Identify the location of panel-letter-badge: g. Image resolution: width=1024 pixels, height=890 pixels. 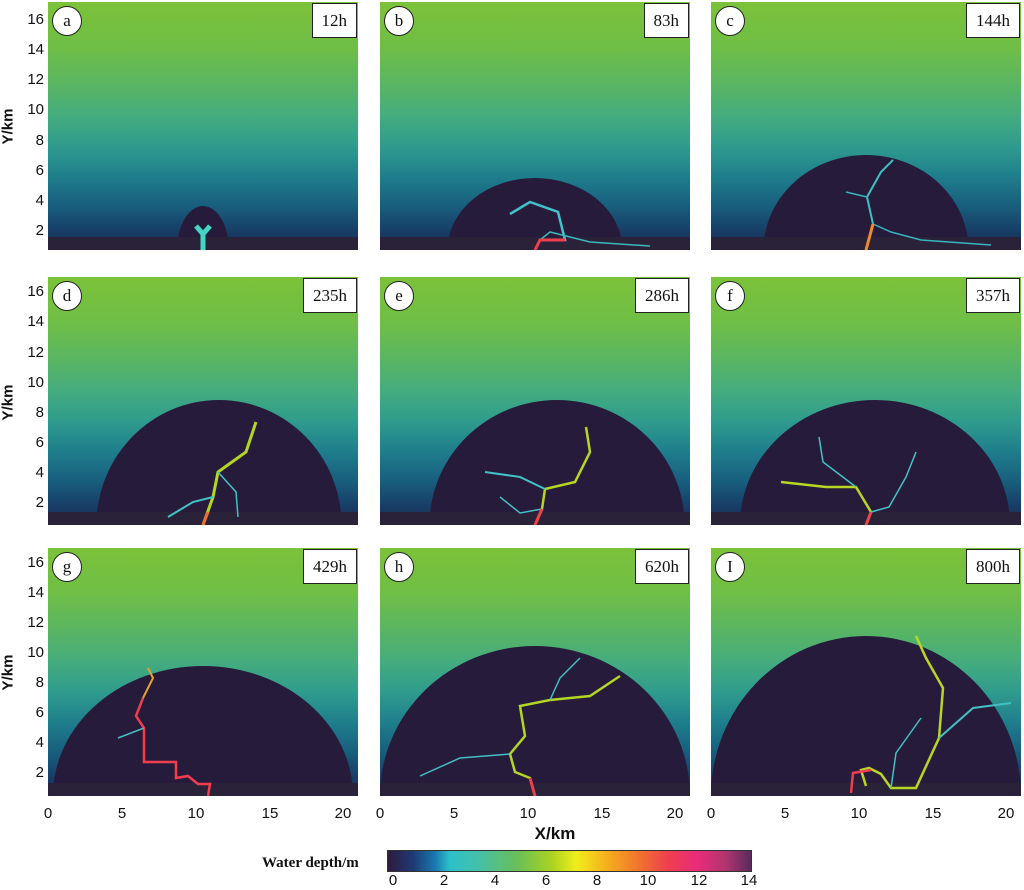
(67, 567).